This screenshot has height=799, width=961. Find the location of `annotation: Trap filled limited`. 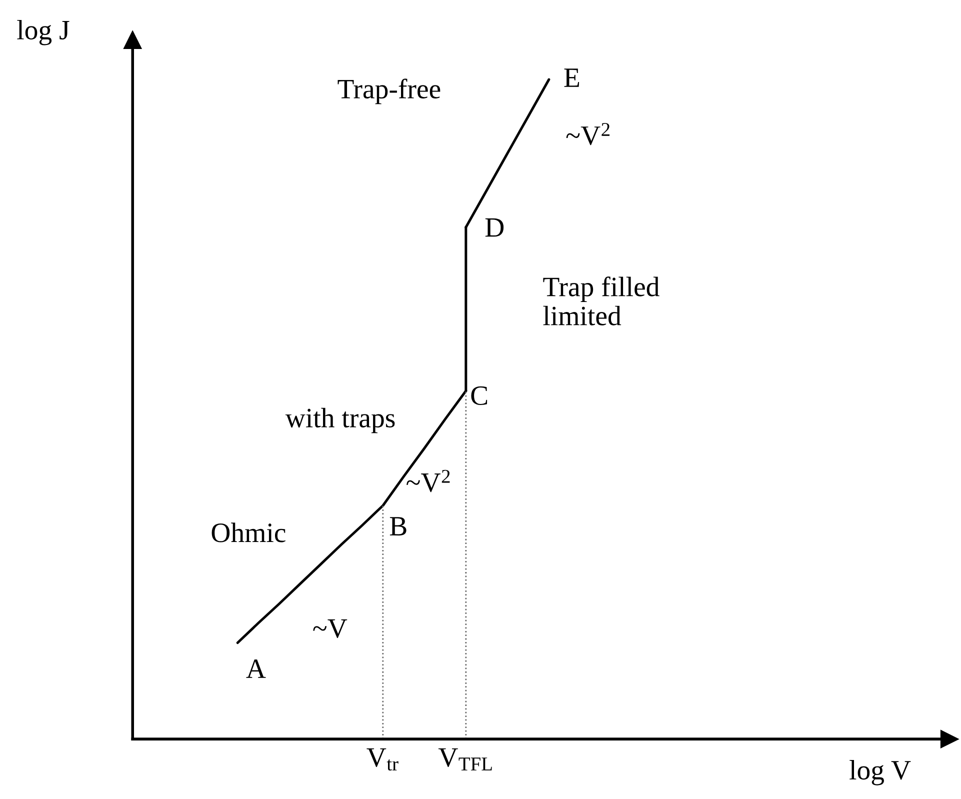

annotation: Trap filled limited is located at coordinates (601, 301).